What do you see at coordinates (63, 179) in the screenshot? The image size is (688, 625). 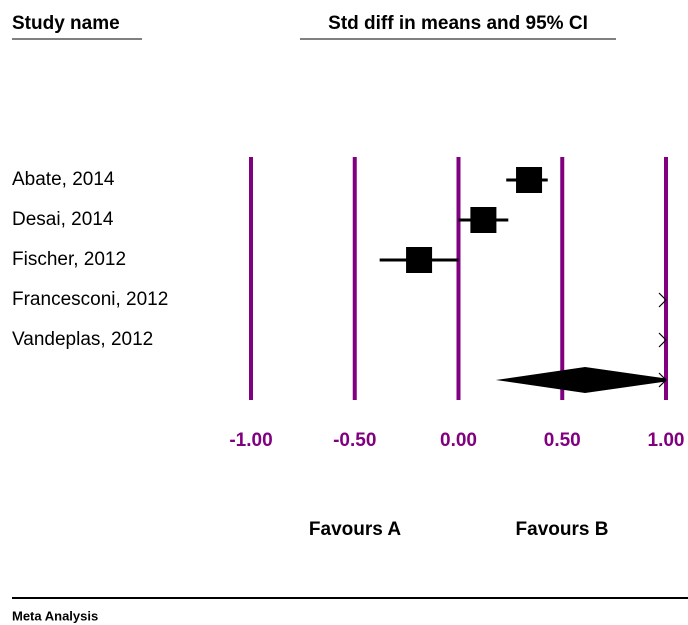 I see `study-name: Abate, 2014` at bounding box center [63, 179].